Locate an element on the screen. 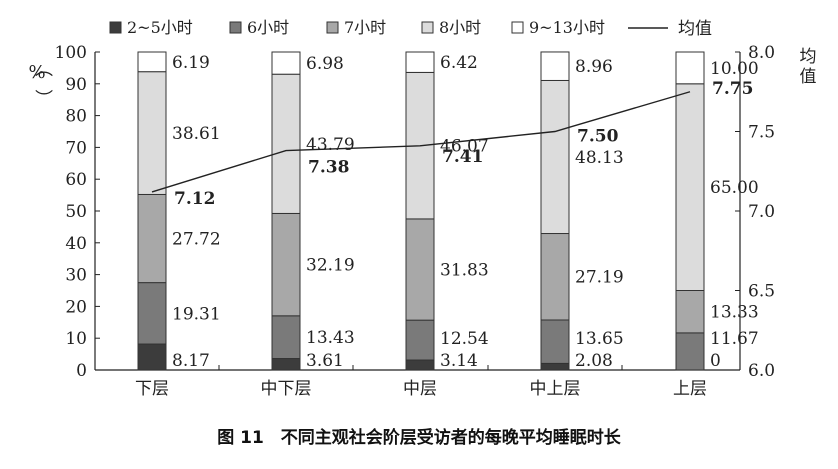  bar-value-label: 43.79 is located at coordinates (330, 145).